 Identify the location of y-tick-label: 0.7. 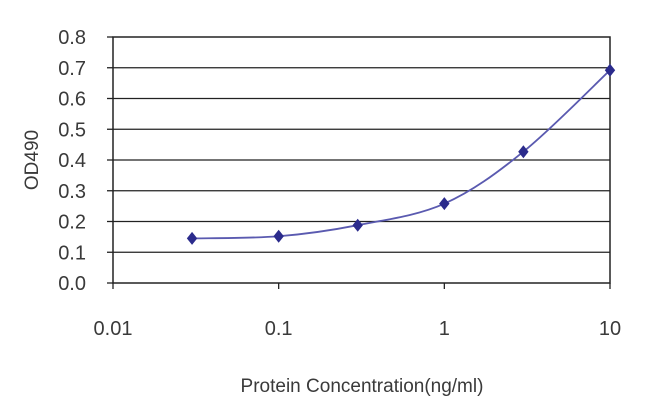
(72, 69).